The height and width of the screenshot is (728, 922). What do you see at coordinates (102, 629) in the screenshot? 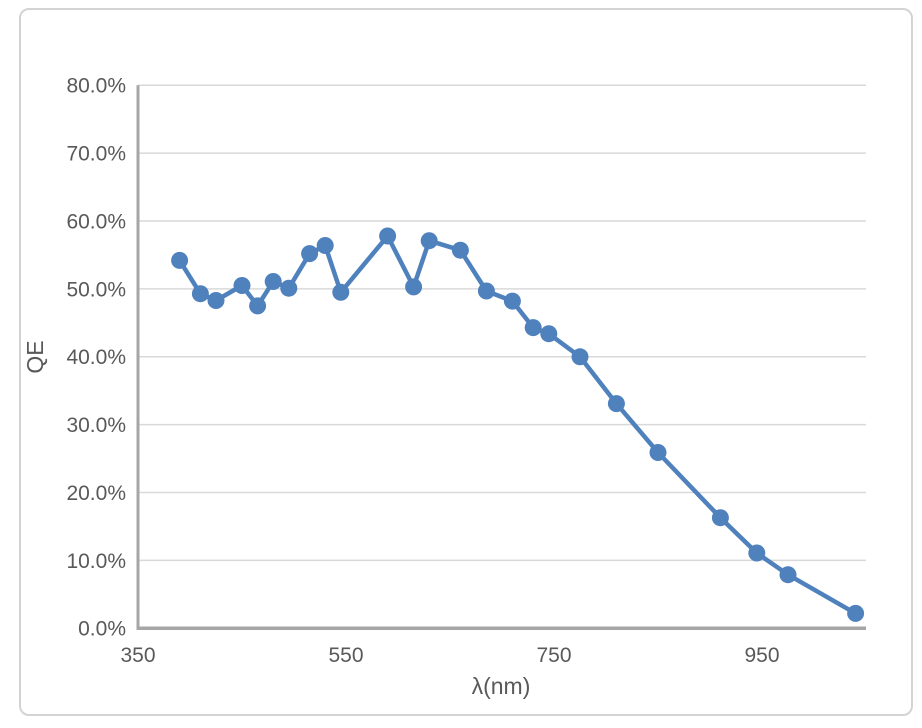
I see `y-tick-label: 0.0%` at bounding box center [102, 629].